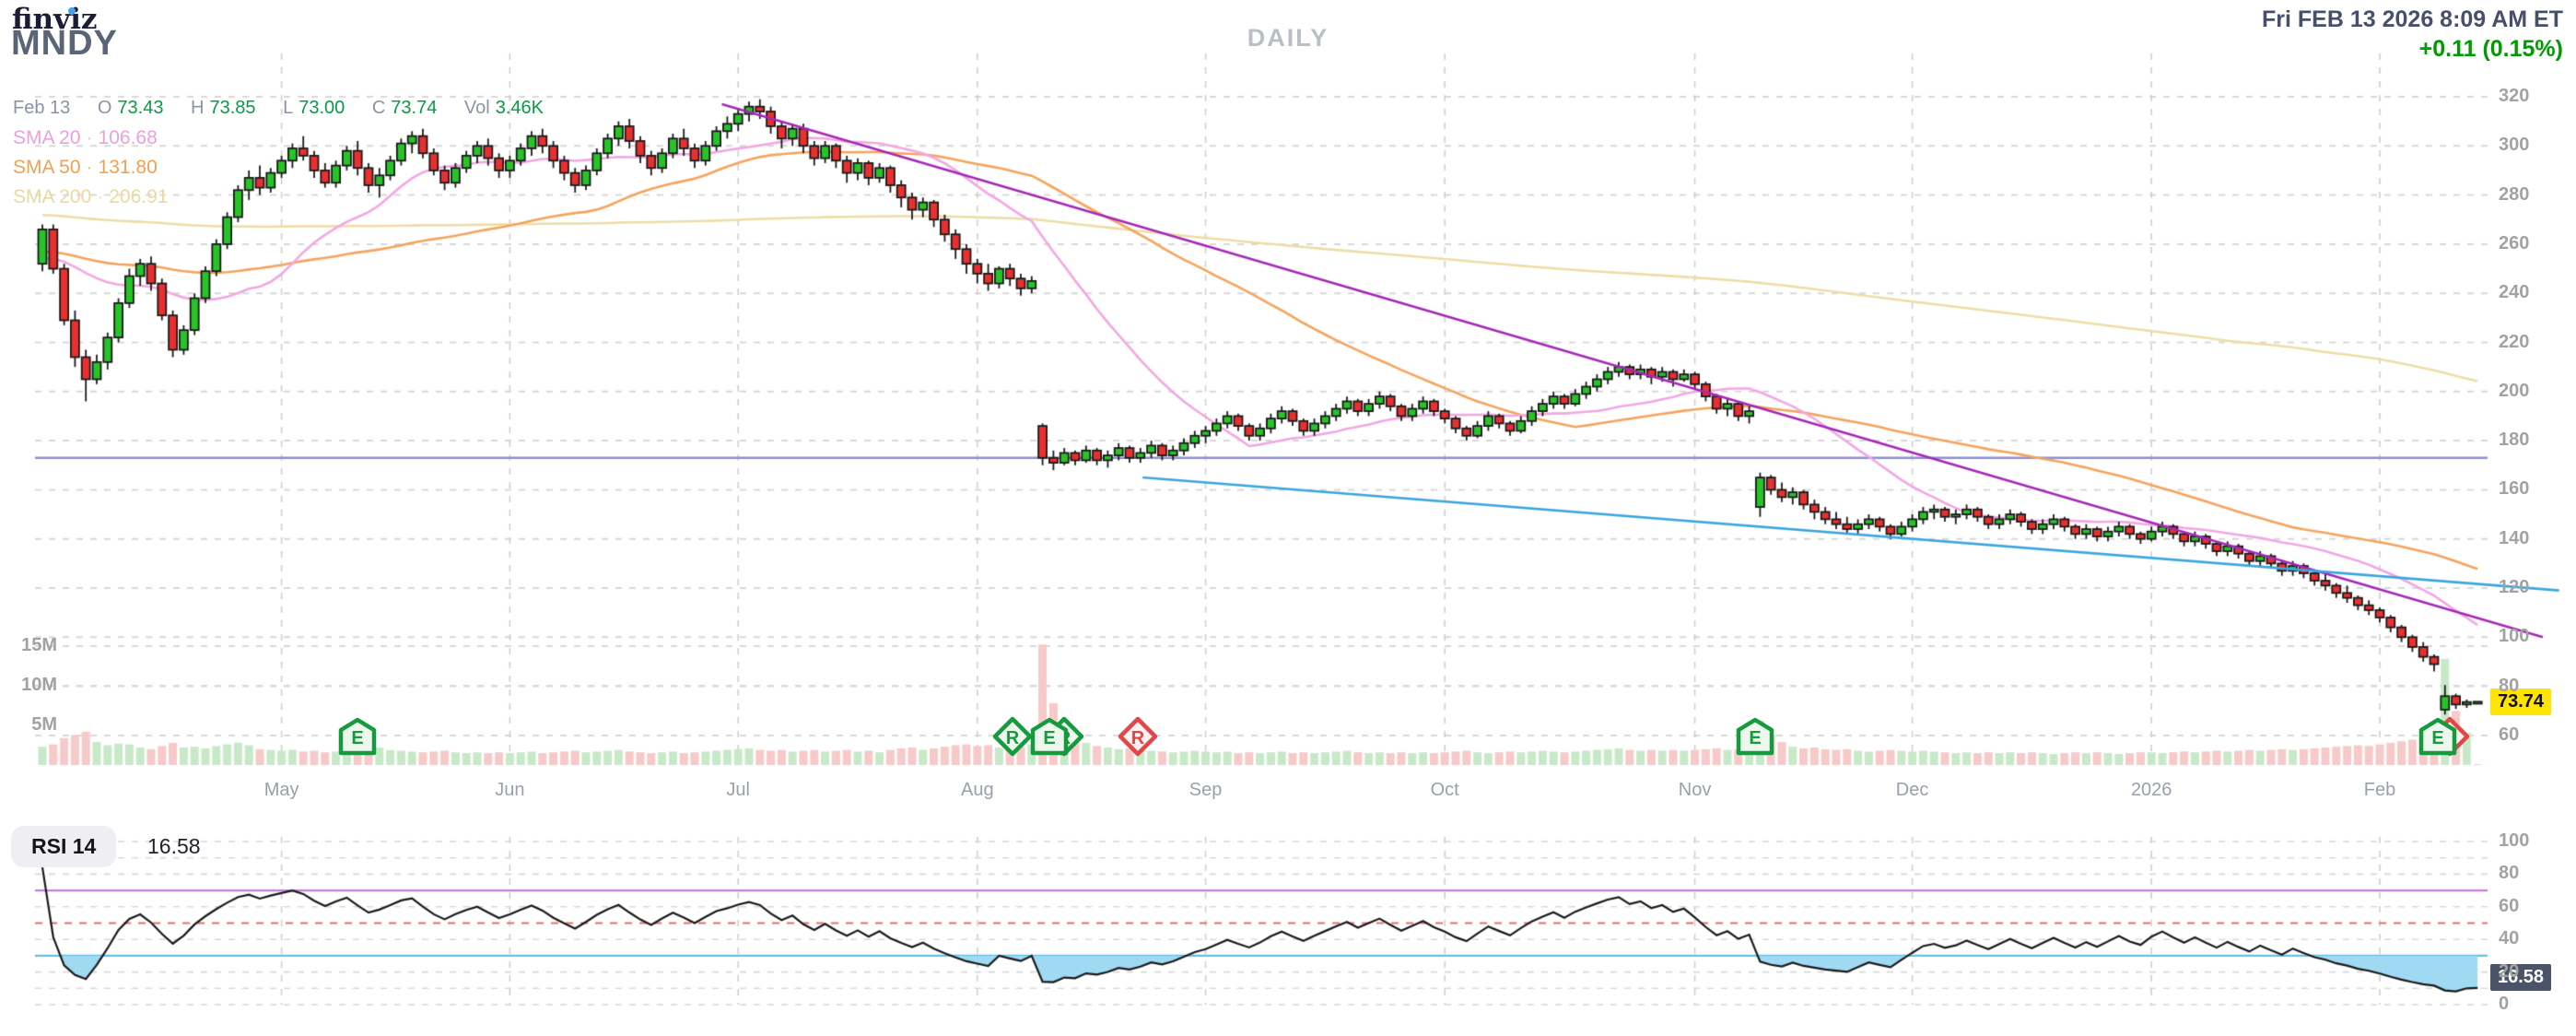 This screenshot has height=1036, width=2576. Describe the element at coordinates (978, 790) in the screenshot. I see `month-label-Aug: Aug` at that location.